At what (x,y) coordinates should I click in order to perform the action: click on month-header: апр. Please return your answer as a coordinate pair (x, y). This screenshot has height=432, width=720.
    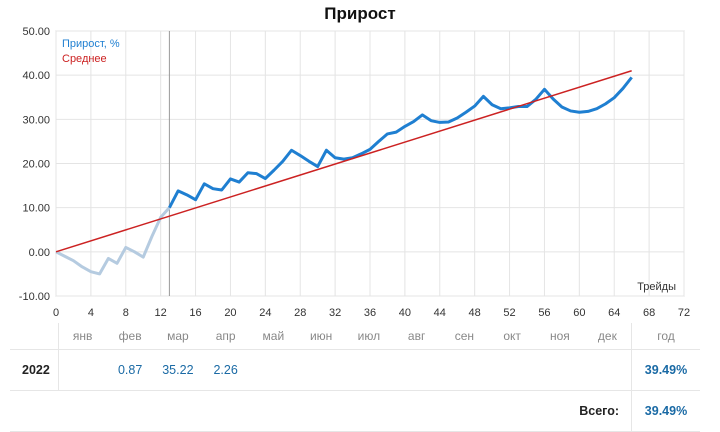
    Looking at the image, I should click on (225, 336).